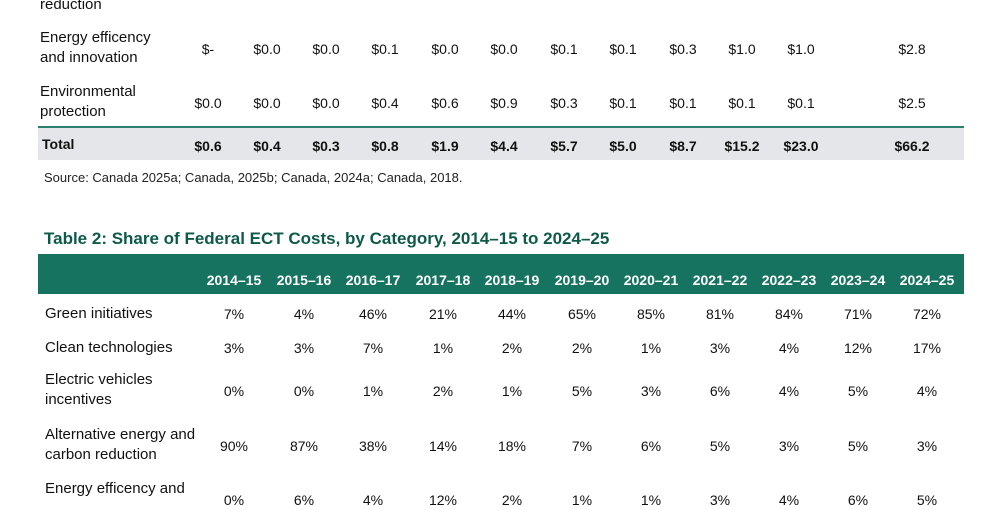  I want to click on cell-value: 87%, so click(304, 446).